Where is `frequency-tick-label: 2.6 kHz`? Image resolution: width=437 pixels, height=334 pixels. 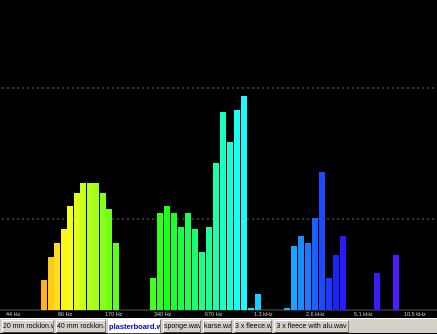
frequency-tick-label: 2.6 kHz is located at coordinates (315, 315).